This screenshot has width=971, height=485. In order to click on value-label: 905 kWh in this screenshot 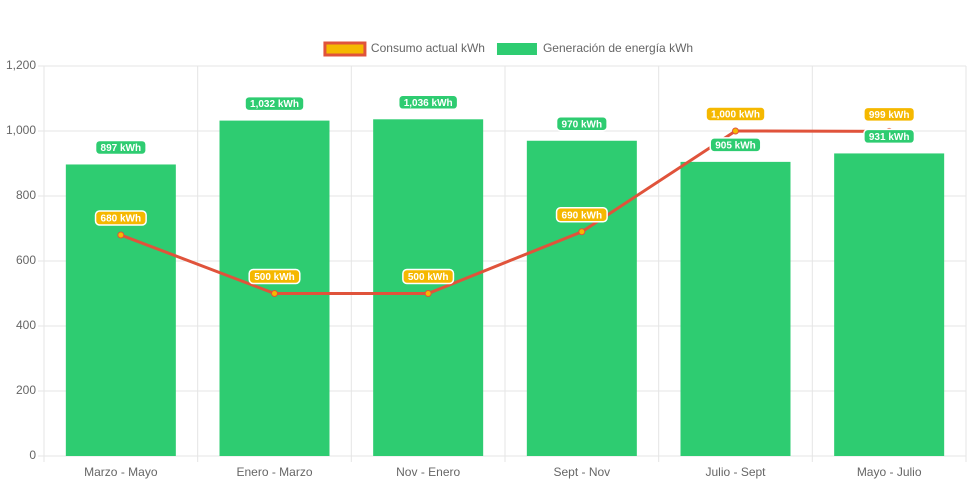, I will do `click(735, 146)`.